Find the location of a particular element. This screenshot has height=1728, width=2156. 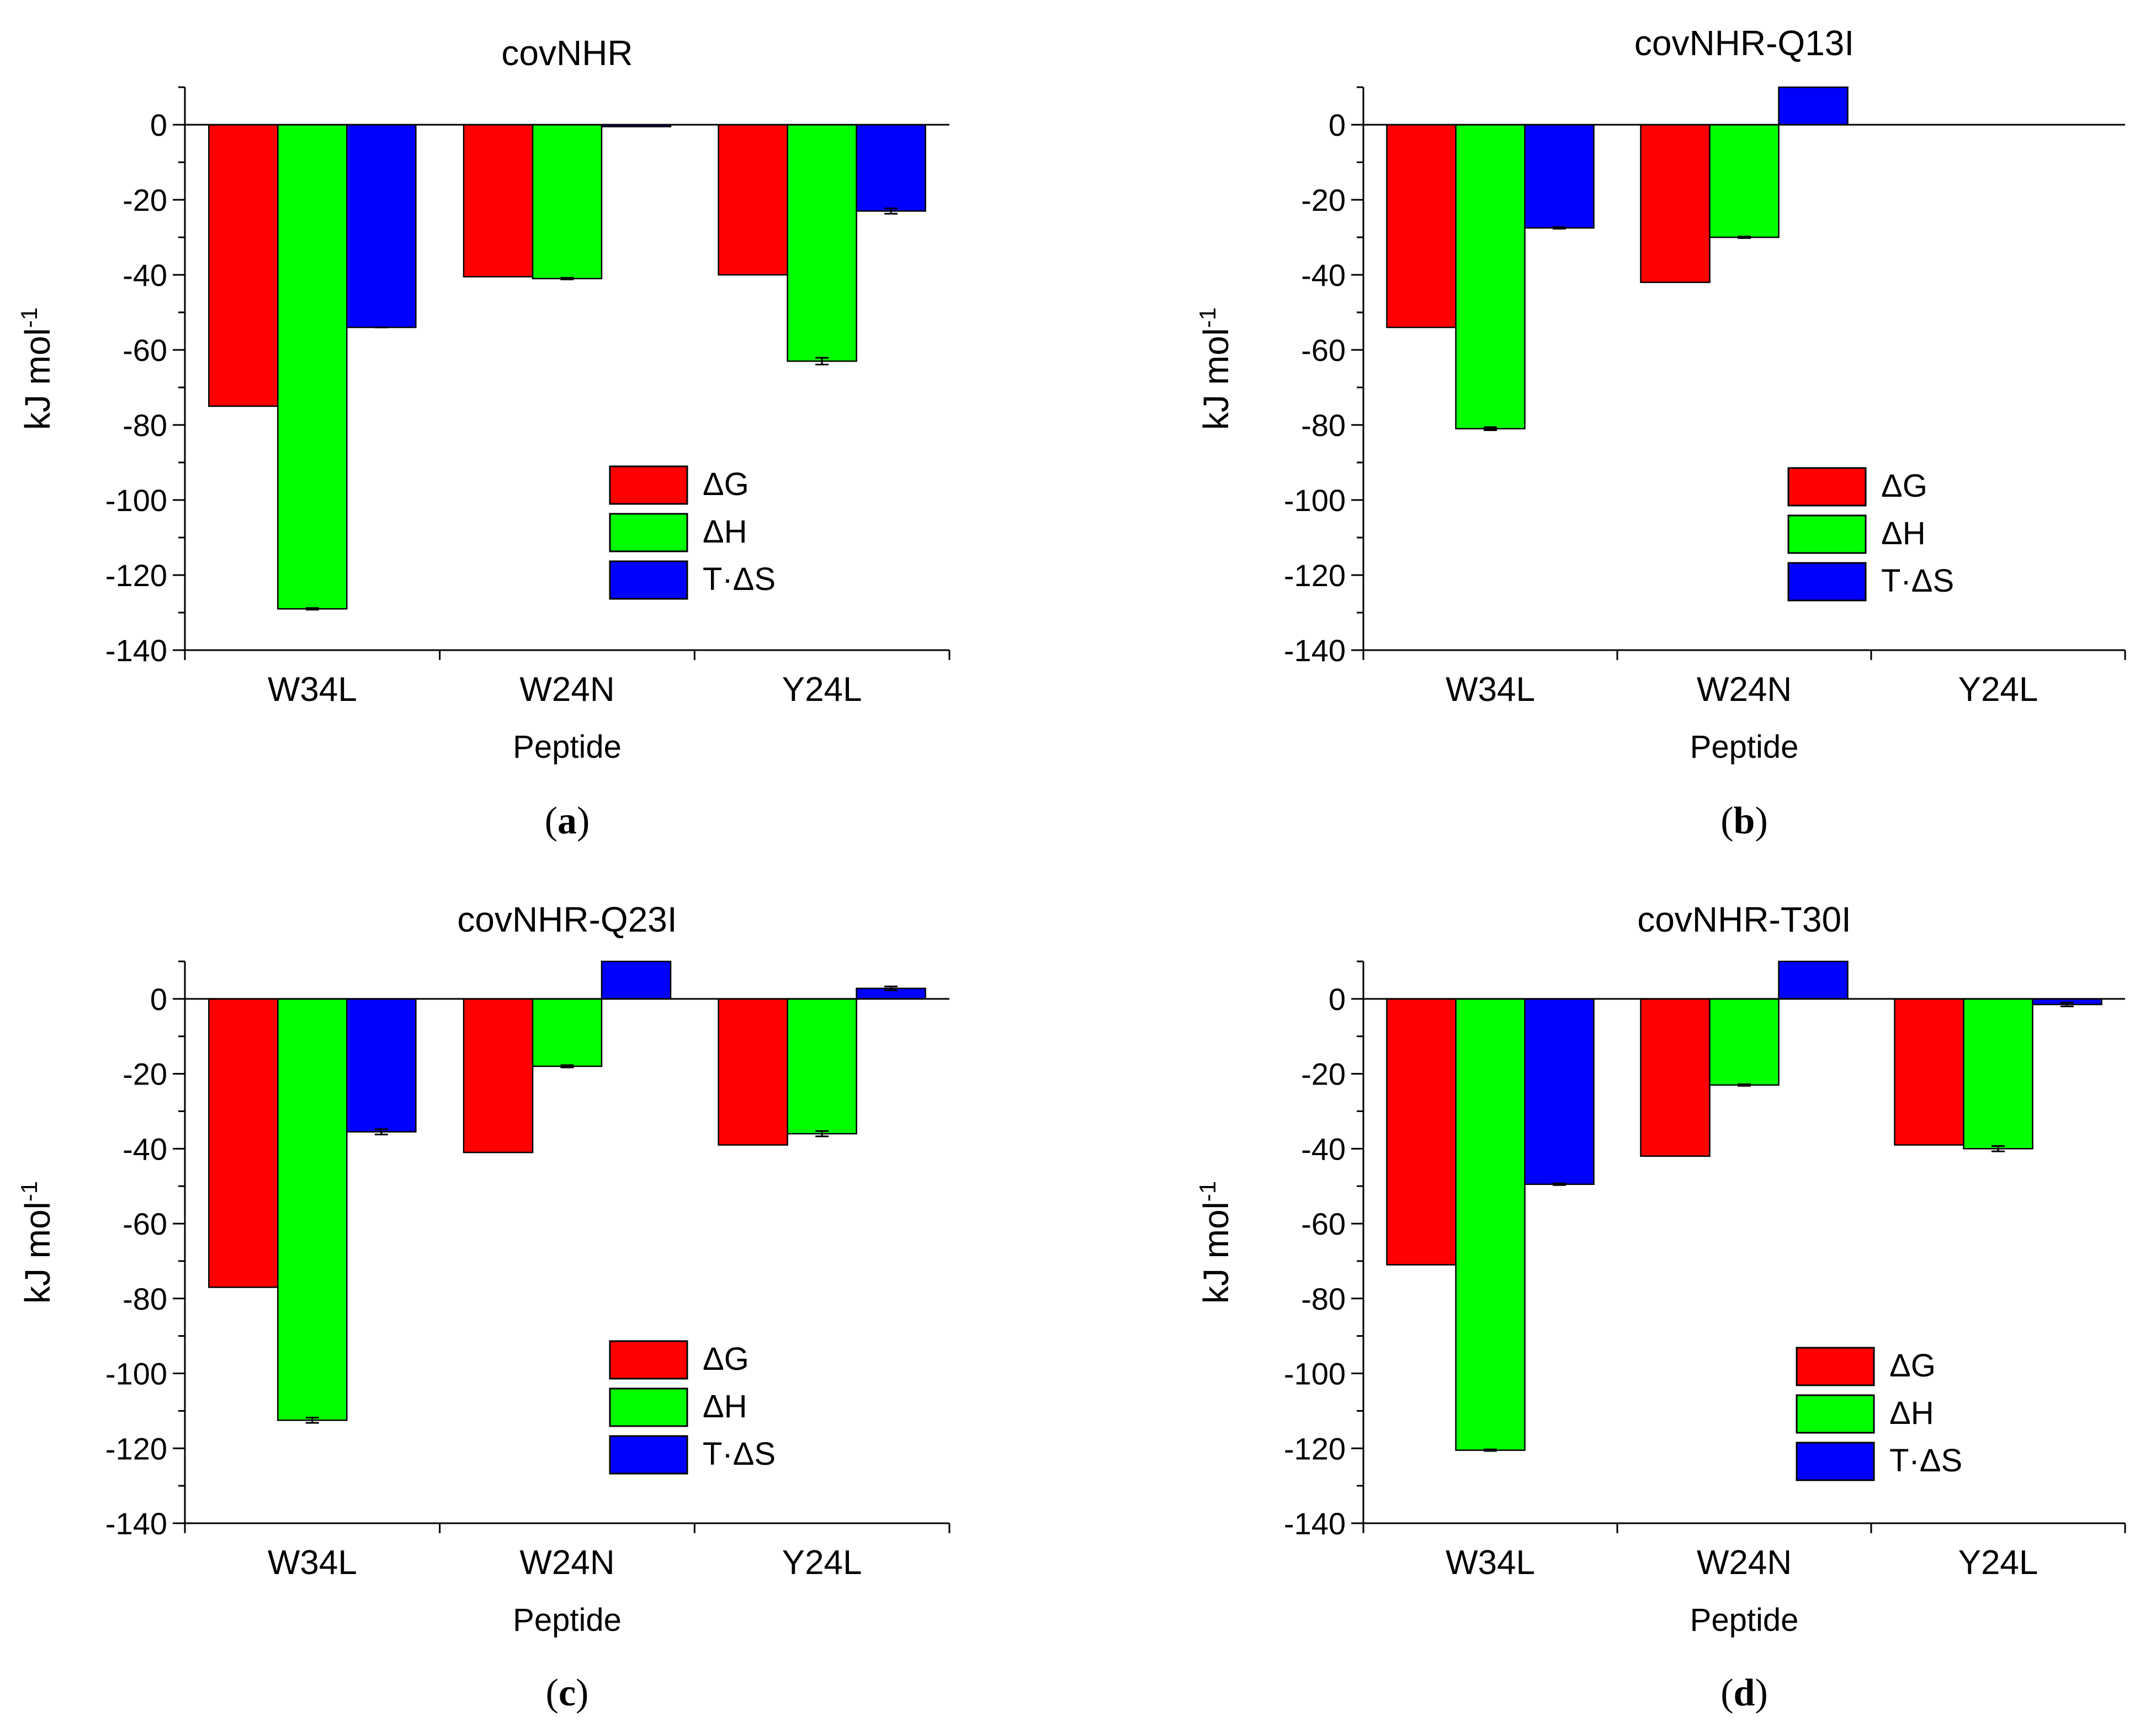

panel-label: (a) is located at coordinates (568, 821).